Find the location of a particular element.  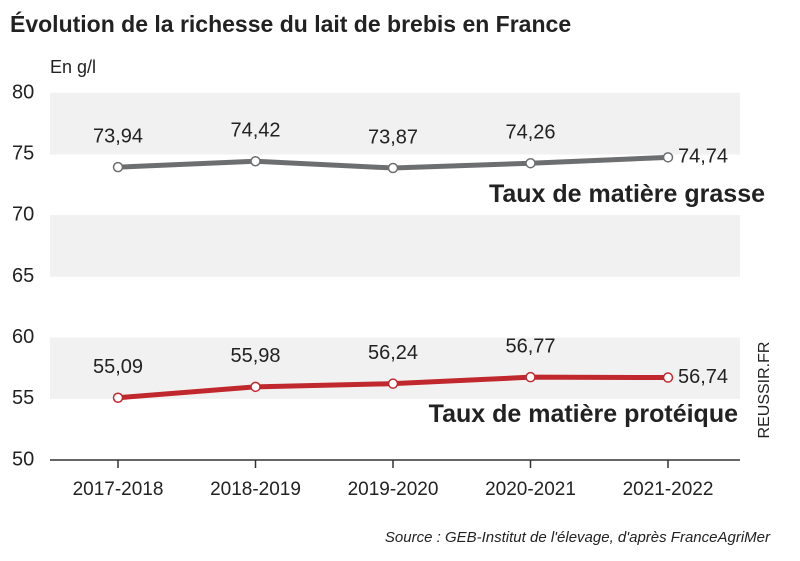

value-label: 55,09 is located at coordinates (118, 367).